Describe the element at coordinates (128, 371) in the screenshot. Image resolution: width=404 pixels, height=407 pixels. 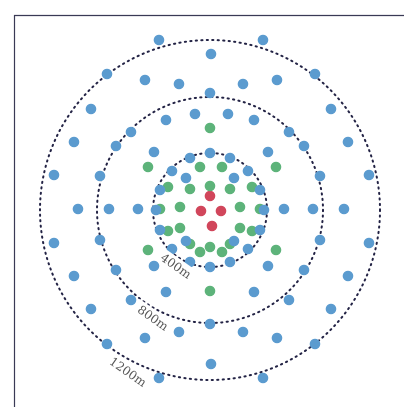
I see `label-bg-1200m` at that location.